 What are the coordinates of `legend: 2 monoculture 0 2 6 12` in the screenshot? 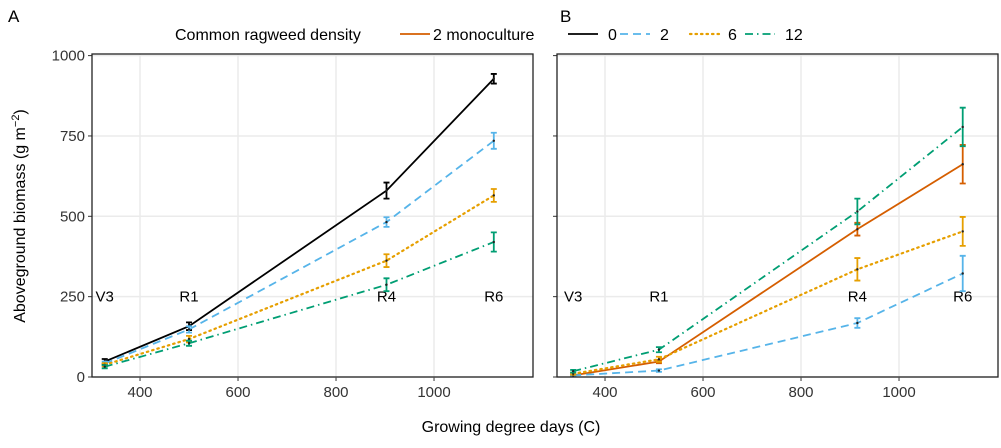 It's located at (601, 35).